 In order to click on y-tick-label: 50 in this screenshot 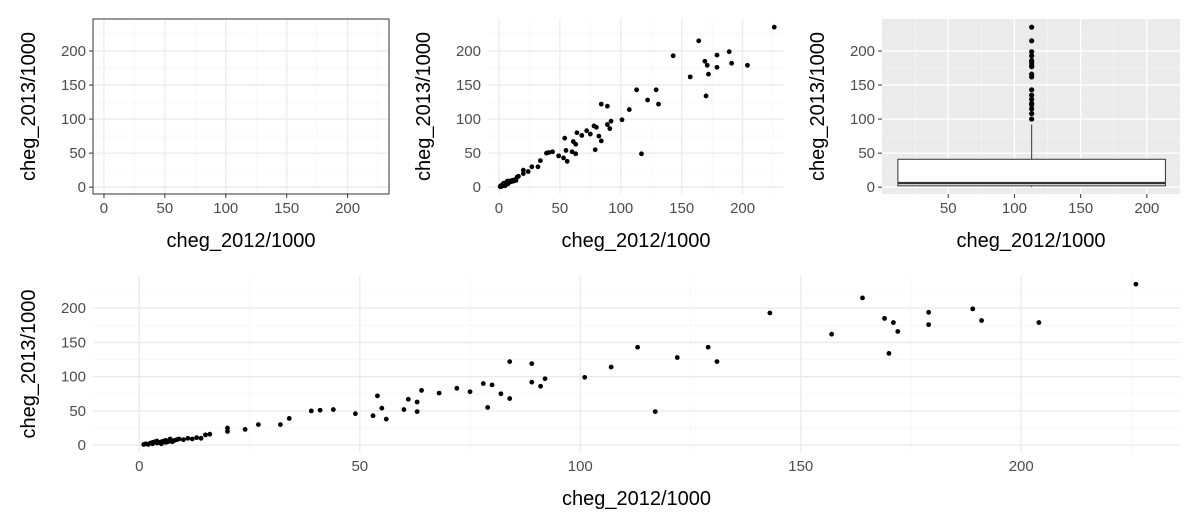, I will do `click(472, 153)`.